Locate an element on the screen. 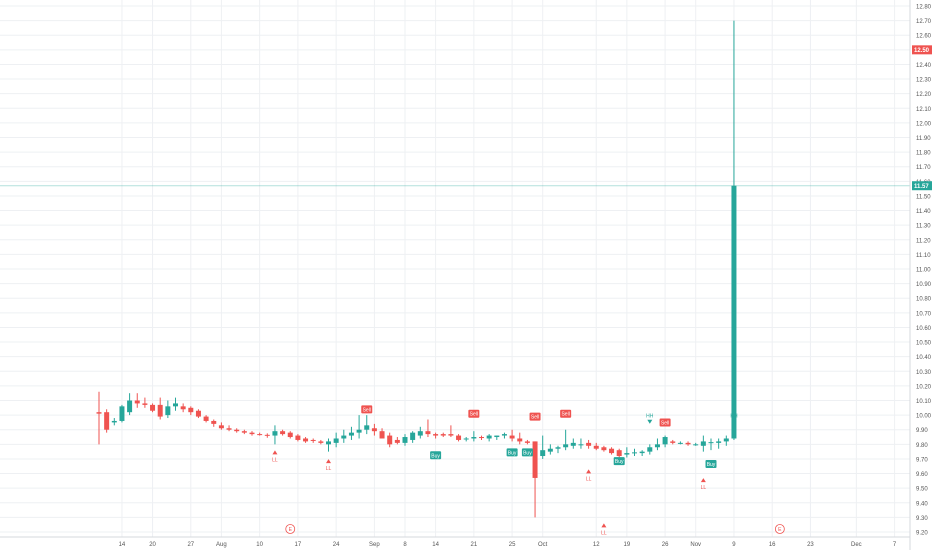 Image resolution: width=932 pixels, height=555 pixels. y-tick-label: 9.70 is located at coordinates (922, 460).